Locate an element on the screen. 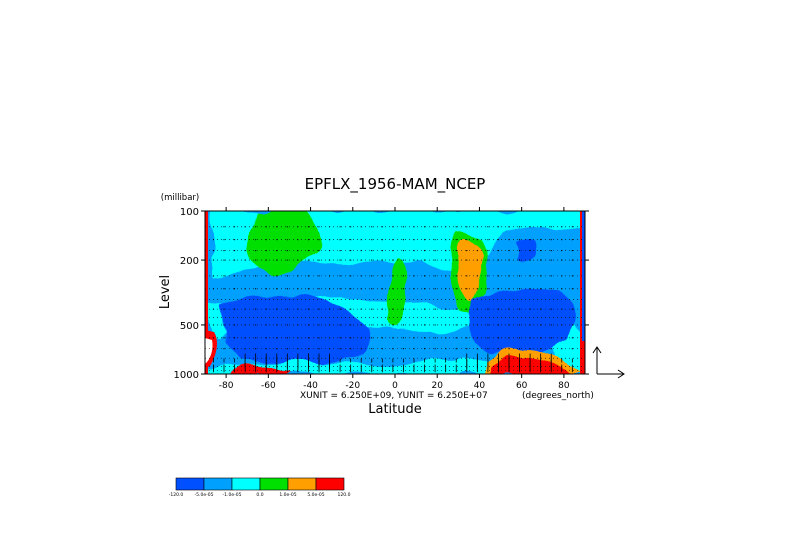 This screenshot has height=558, width=789. y-tick-label: 200 is located at coordinates (189, 261).